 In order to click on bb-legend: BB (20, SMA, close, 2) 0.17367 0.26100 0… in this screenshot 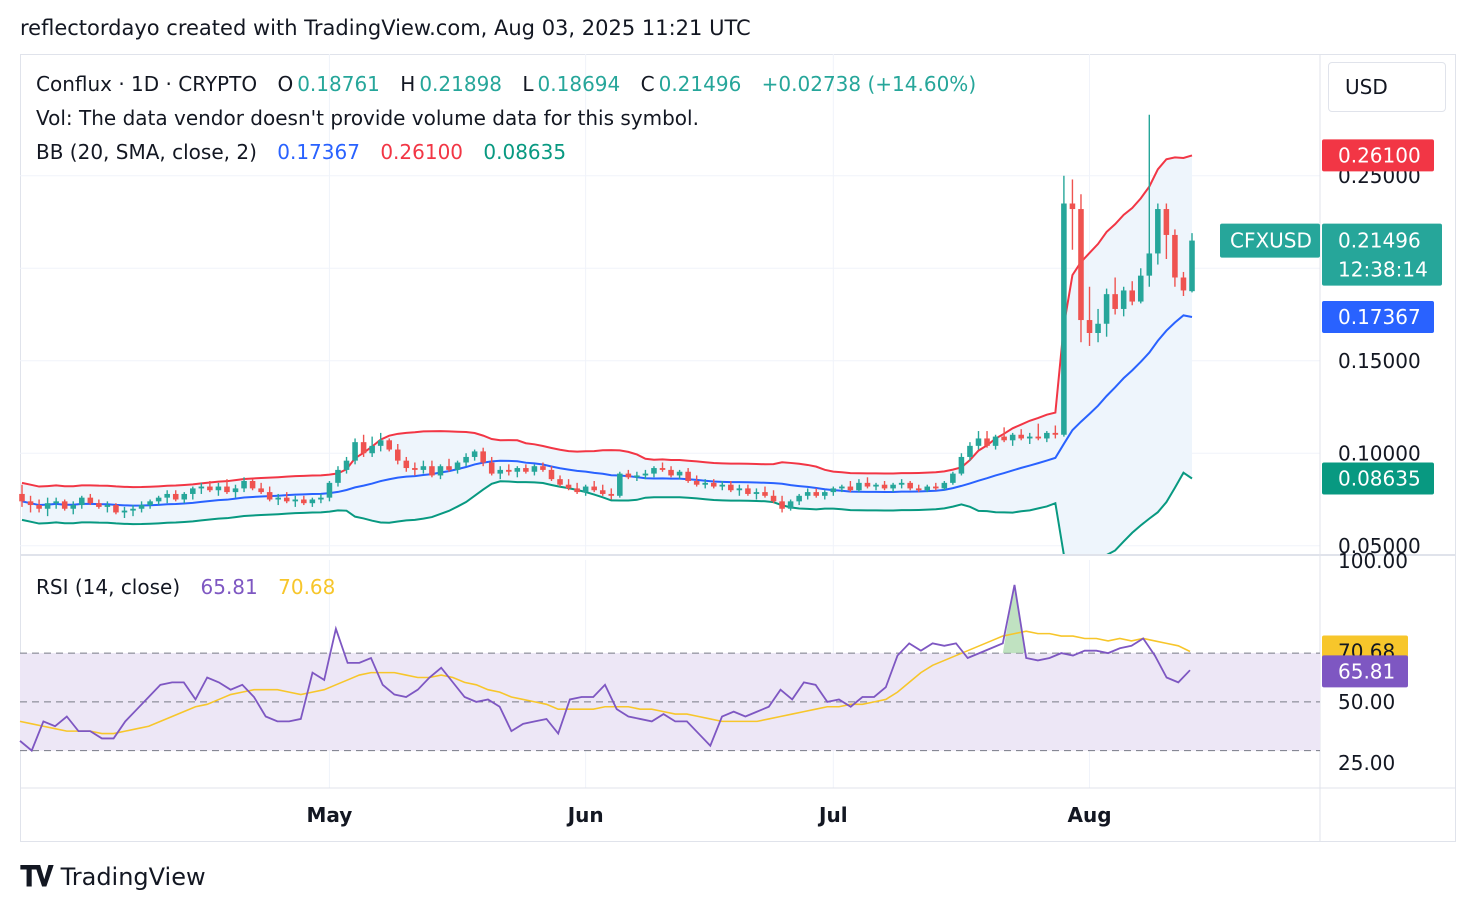, I will do `click(303, 152)`.